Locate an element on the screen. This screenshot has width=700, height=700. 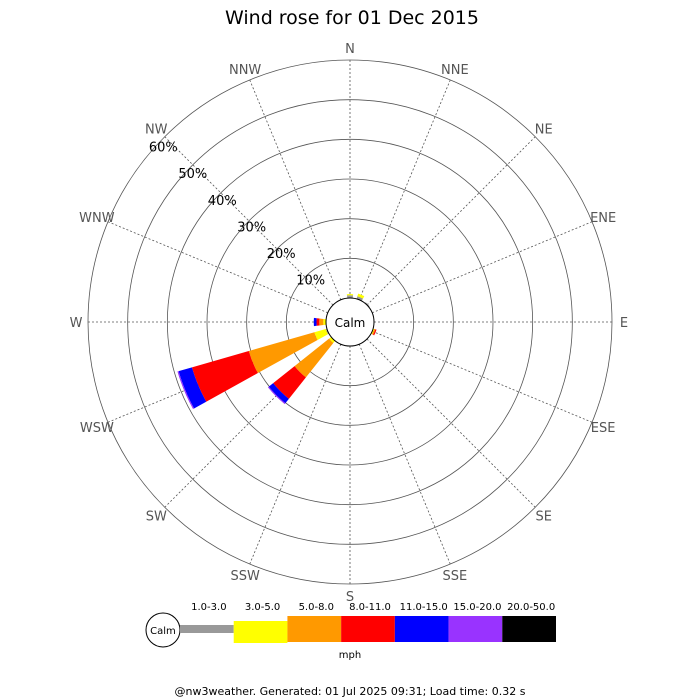
ring-label: 40% is located at coordinates (222, 201).